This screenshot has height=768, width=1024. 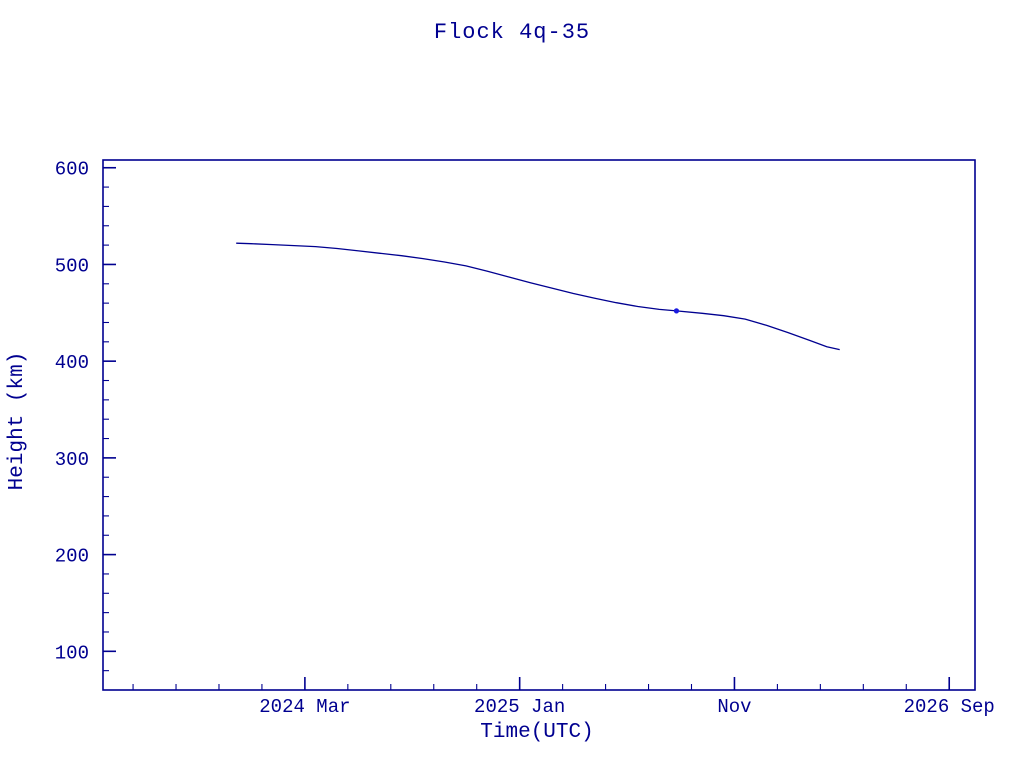 What do you see at coordinates (541, 683) in the screenshot?
I see `x-axis-ticks` at bounding box center [541, 683].